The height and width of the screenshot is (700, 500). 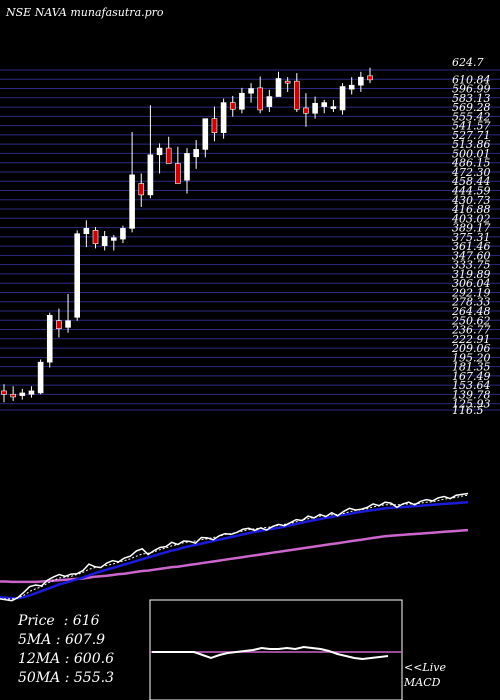 What do you see at coordinates (471, 209) in the screenshot?
I see `price-level-label: 416.88` at bounding box center [471, 209].